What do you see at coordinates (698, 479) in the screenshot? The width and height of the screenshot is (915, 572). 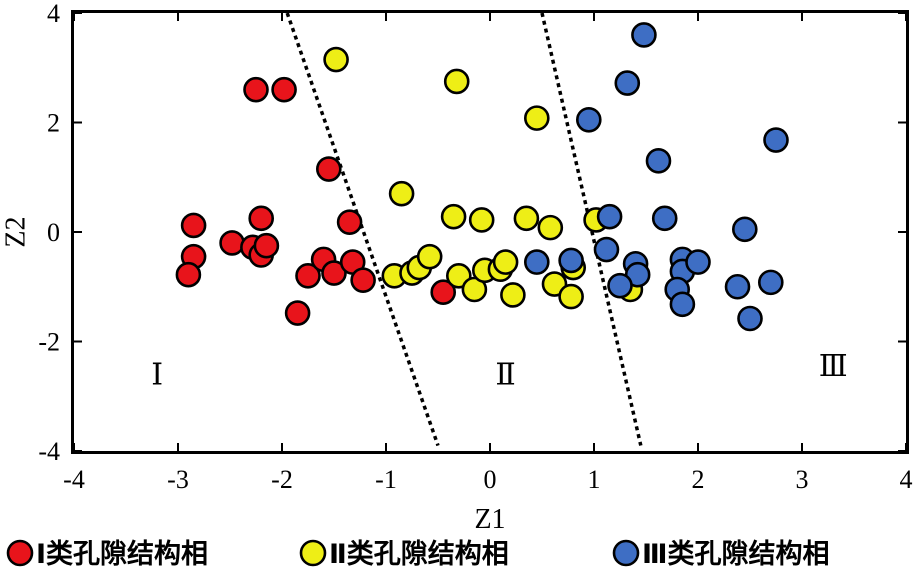 I see `x-tick-label-2: 2` at bounding box center [698, 479].